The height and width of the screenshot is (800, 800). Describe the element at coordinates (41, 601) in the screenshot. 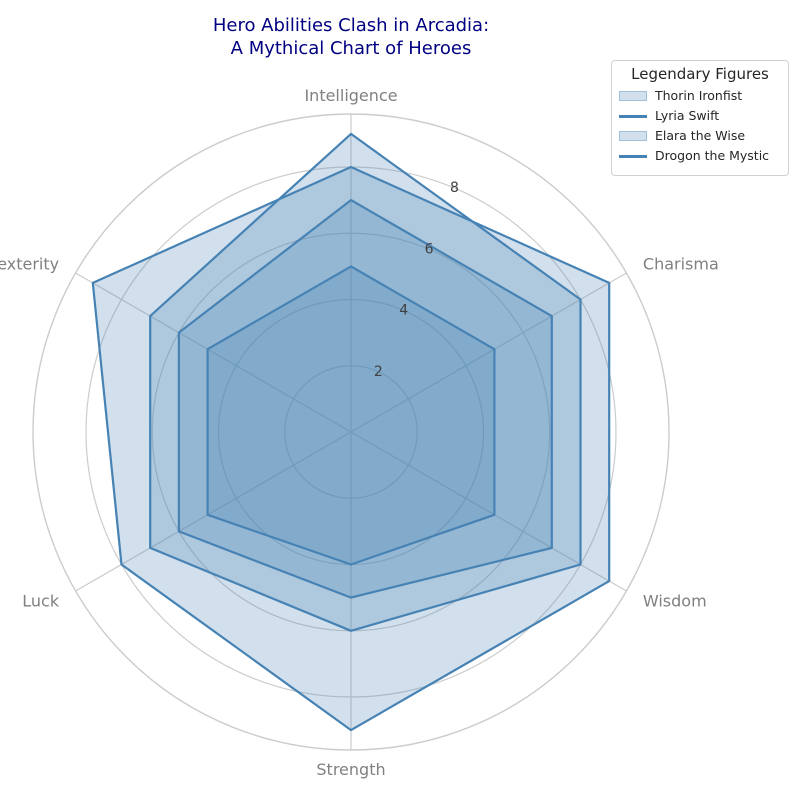

I see `axis-label: Luck` at that location.